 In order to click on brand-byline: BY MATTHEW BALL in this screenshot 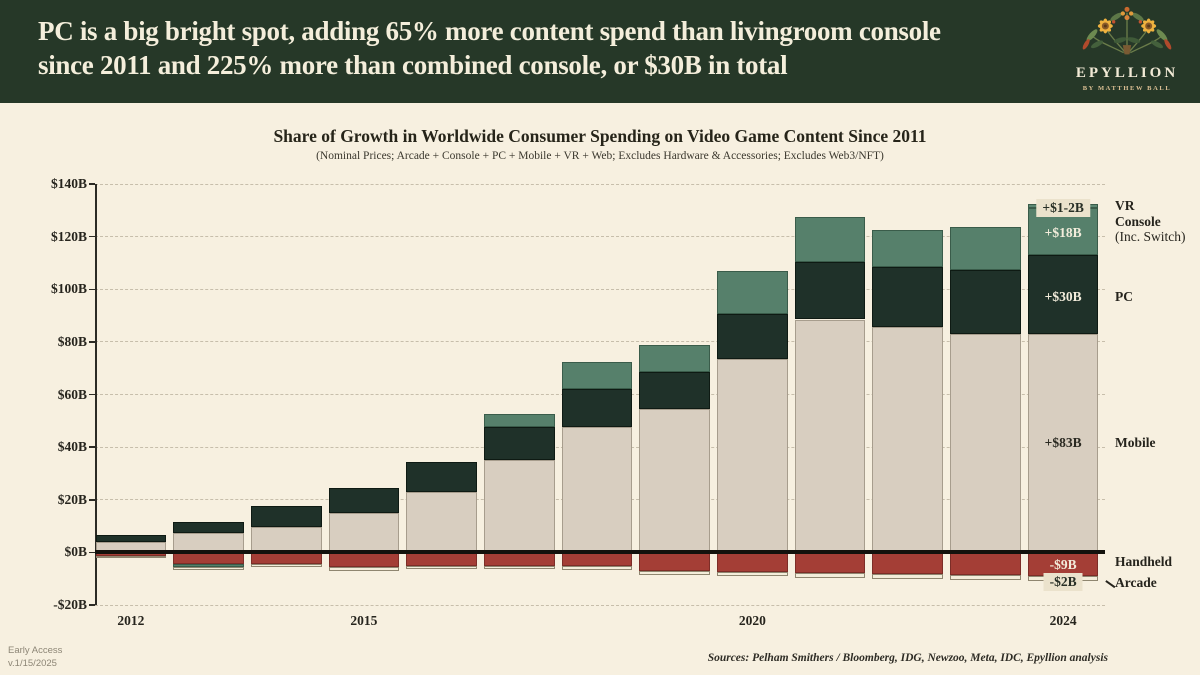, I will do `click(1127, 88)`.